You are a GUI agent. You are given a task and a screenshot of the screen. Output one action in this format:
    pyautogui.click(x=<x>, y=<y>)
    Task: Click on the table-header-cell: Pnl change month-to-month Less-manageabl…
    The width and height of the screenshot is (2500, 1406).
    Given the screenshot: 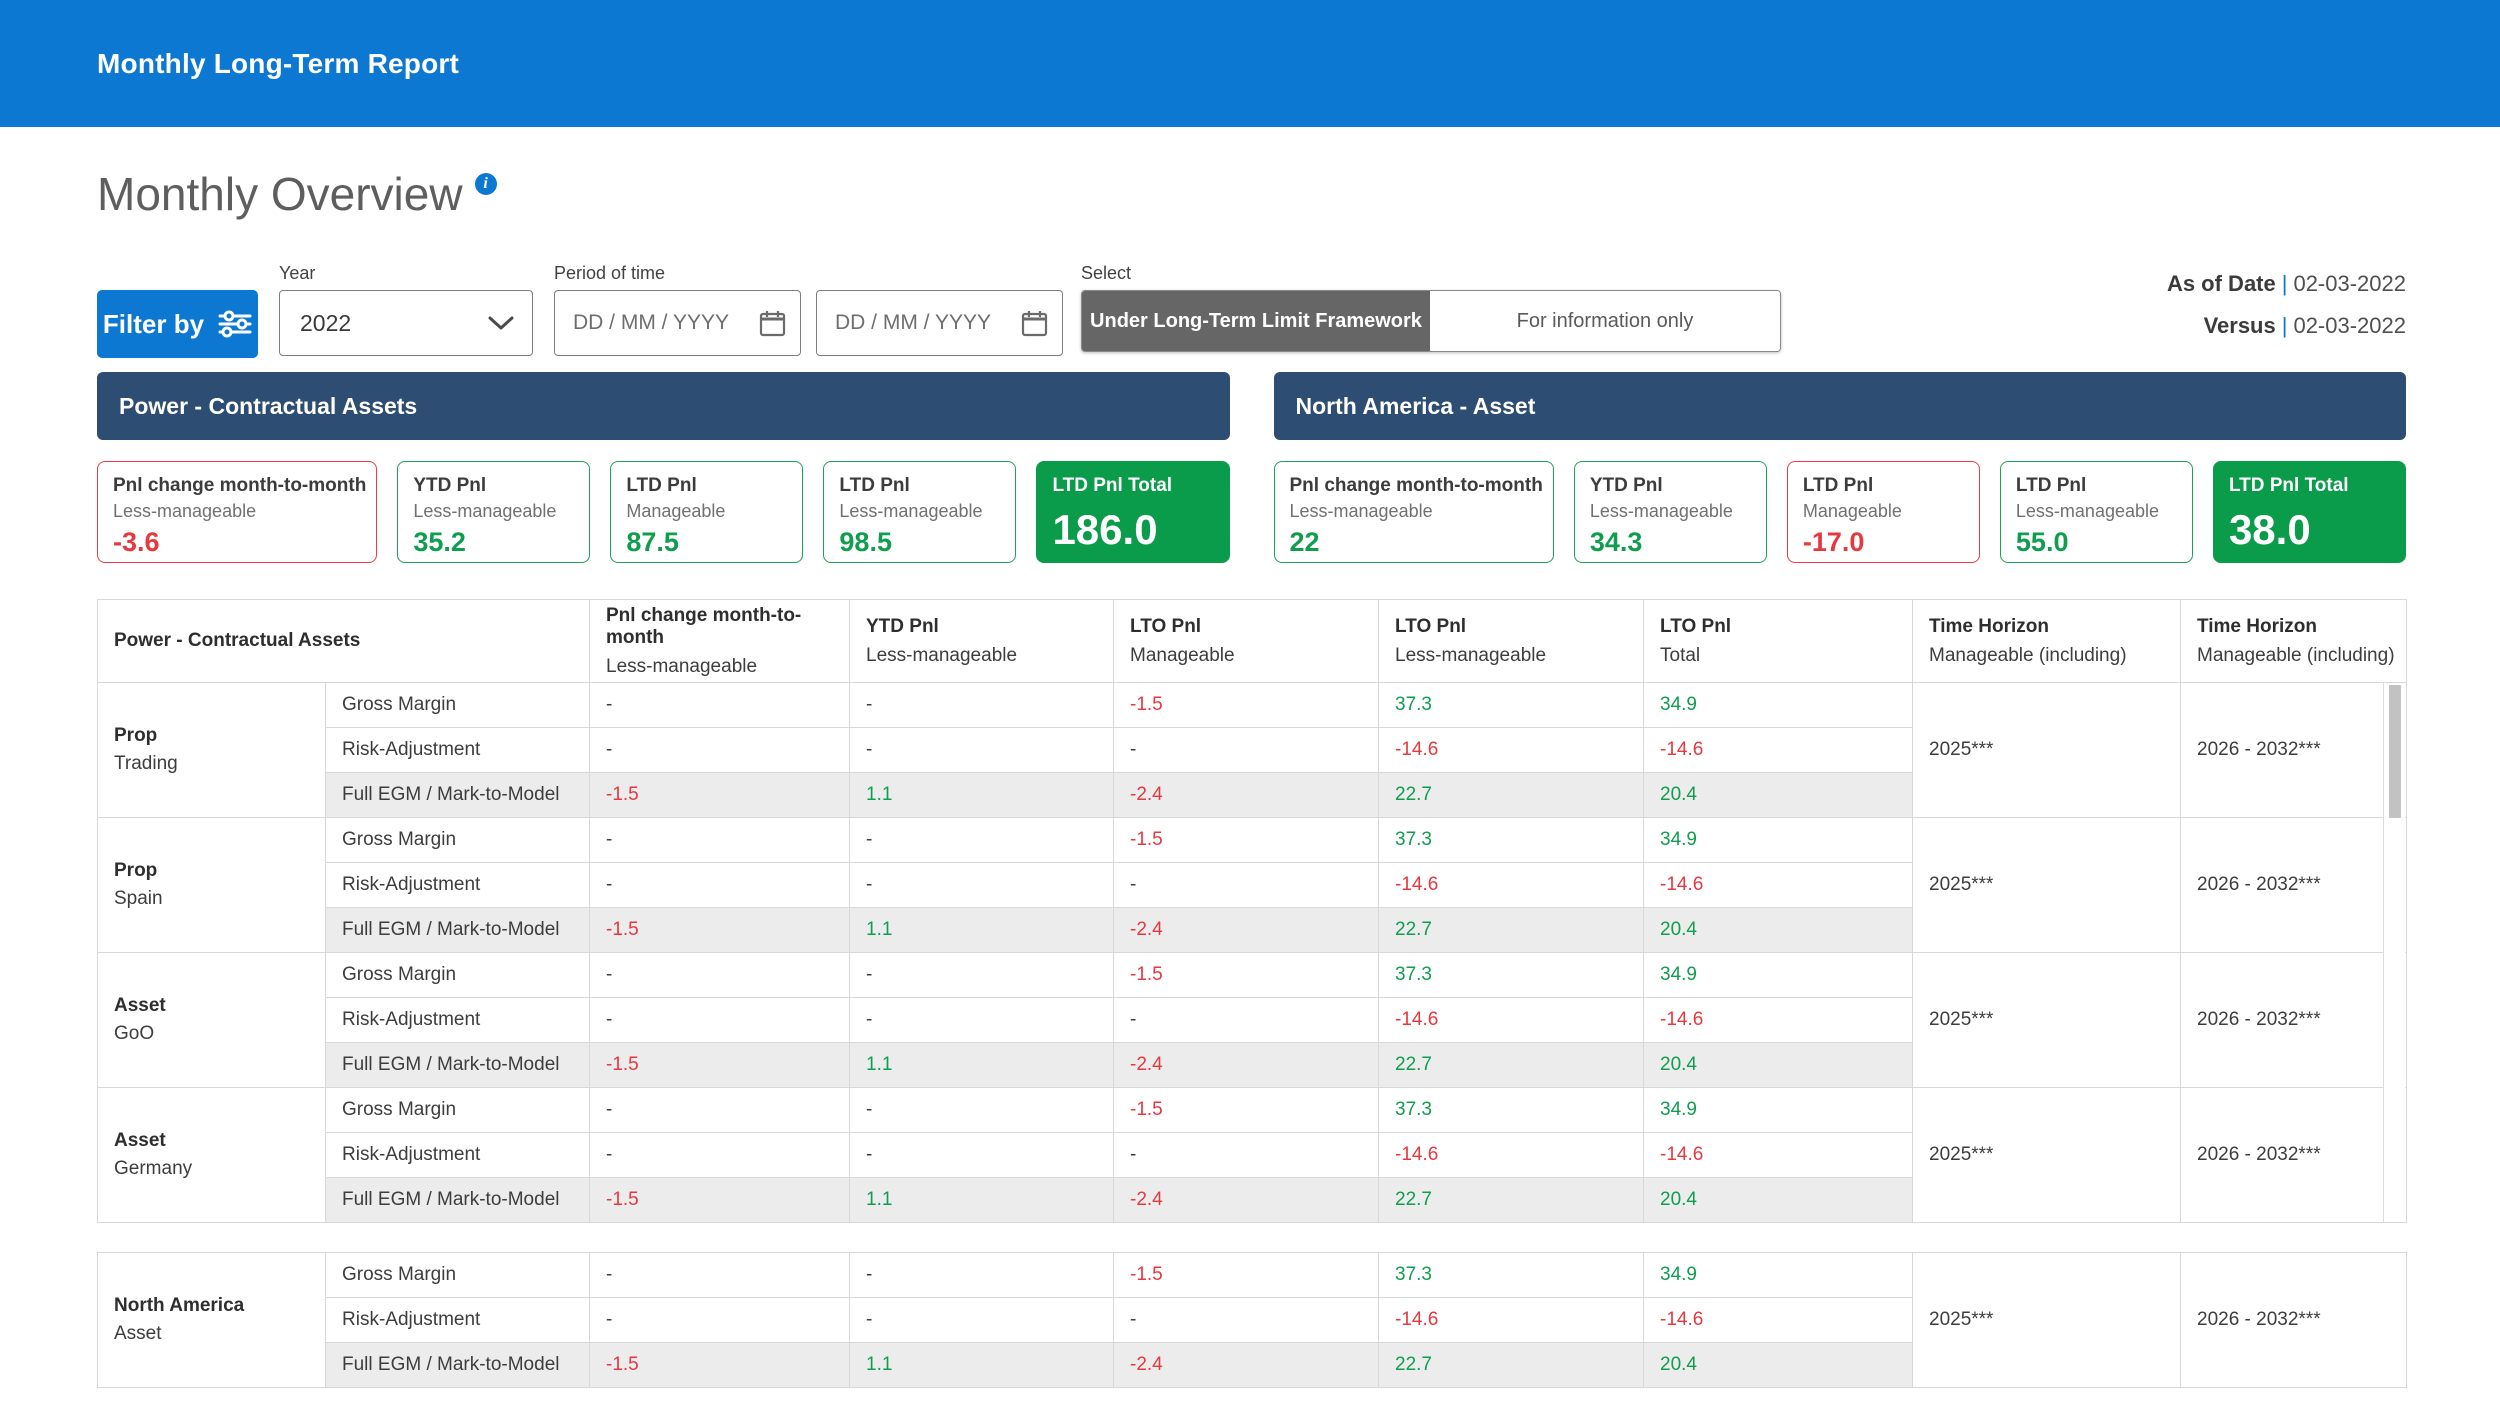 What is the action you would take?
    pyautogui.click(x=719, y=641)
    